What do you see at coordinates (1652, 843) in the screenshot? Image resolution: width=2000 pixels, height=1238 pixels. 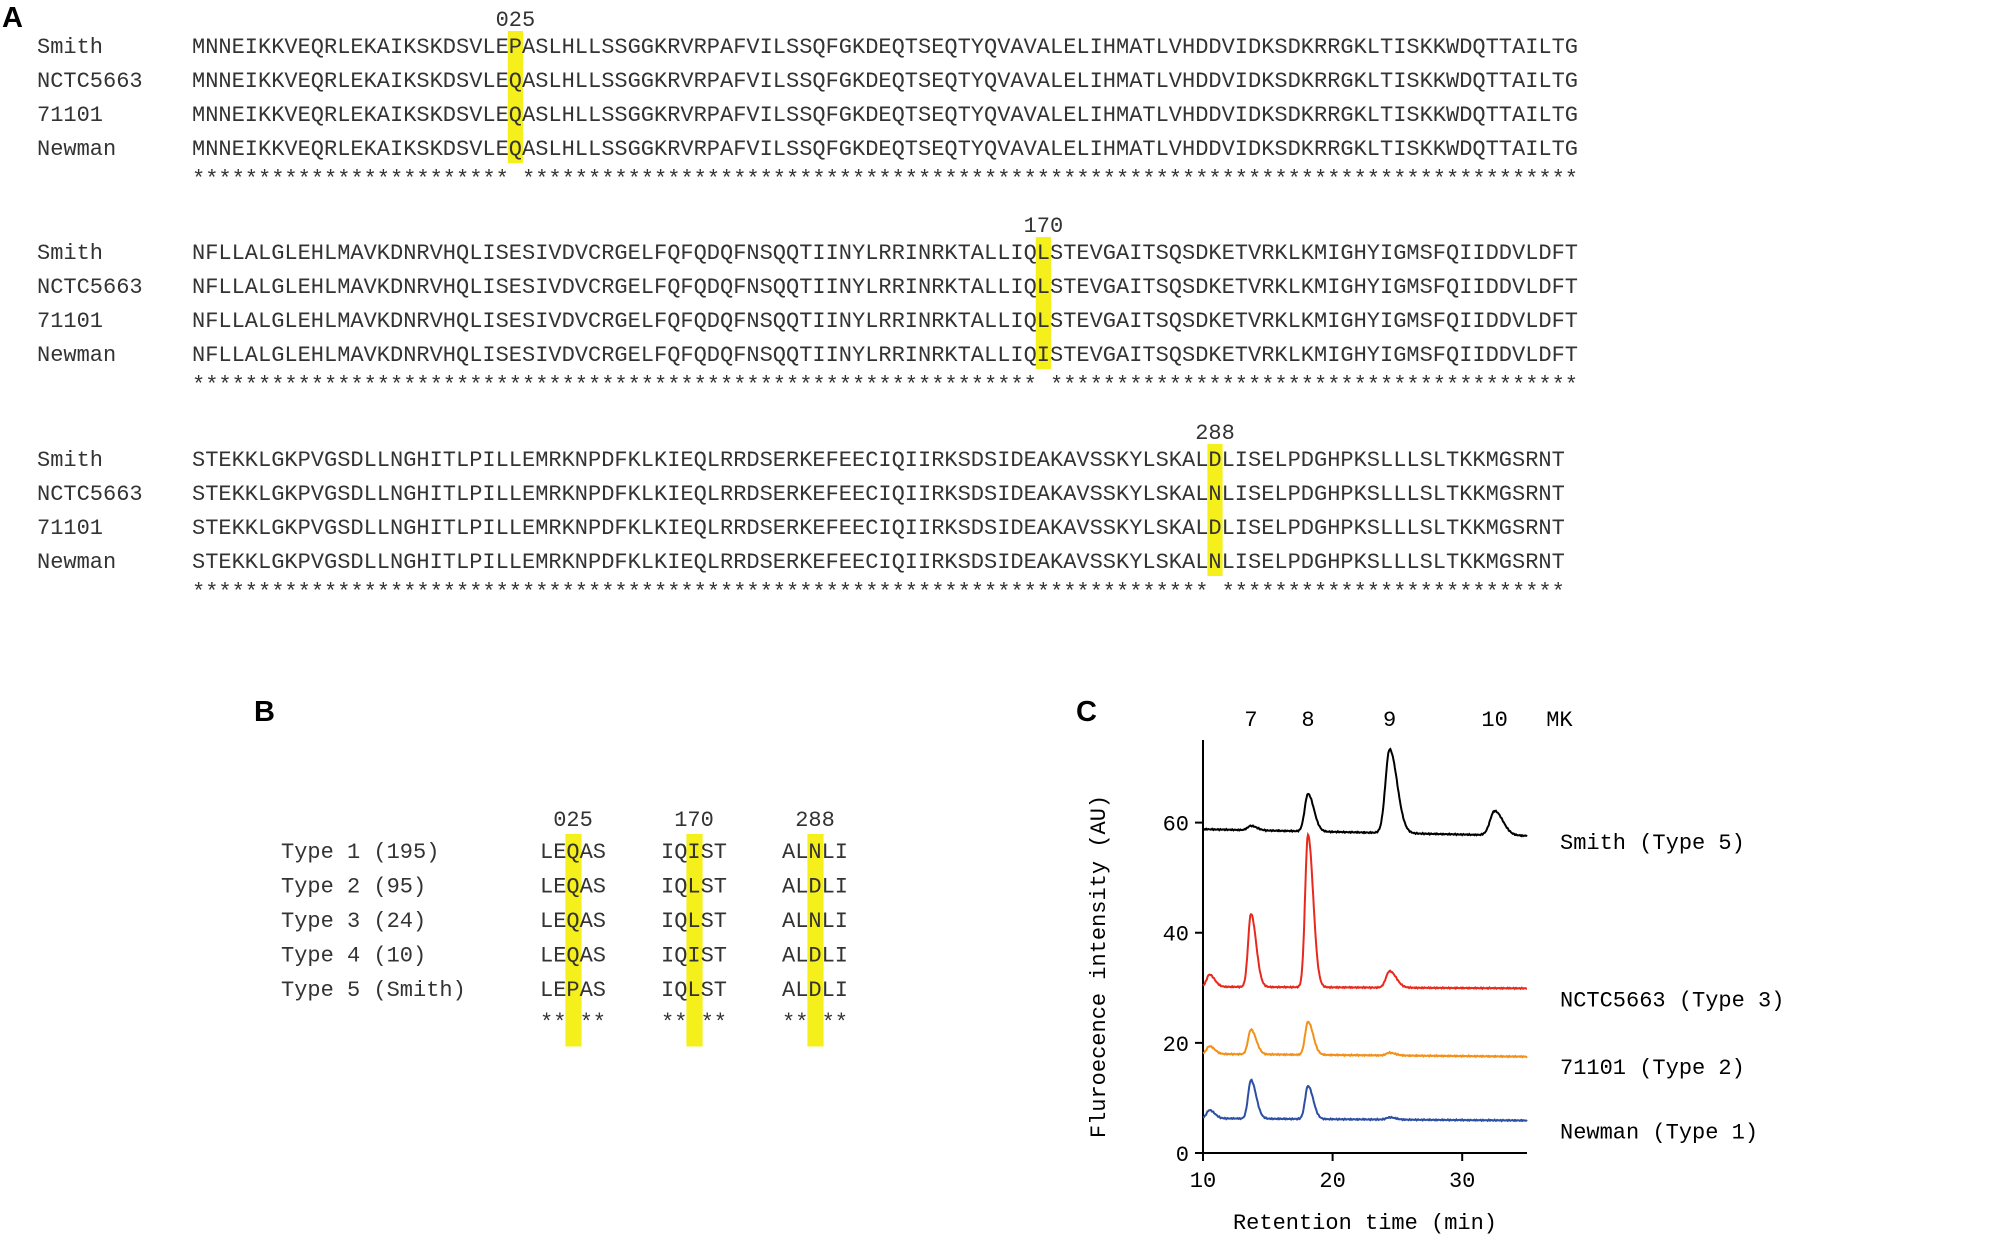 I see `trace-label: Smith (Type 5)` at bounding box center [1652, 843].